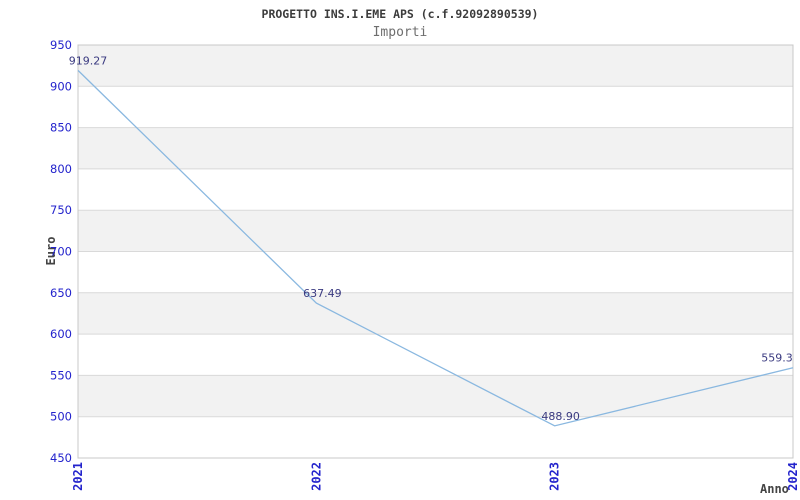 Image resolution: width=800 pixels, height=500 pixels. I want to click on y-tick-label: 800, so click(61, 169).